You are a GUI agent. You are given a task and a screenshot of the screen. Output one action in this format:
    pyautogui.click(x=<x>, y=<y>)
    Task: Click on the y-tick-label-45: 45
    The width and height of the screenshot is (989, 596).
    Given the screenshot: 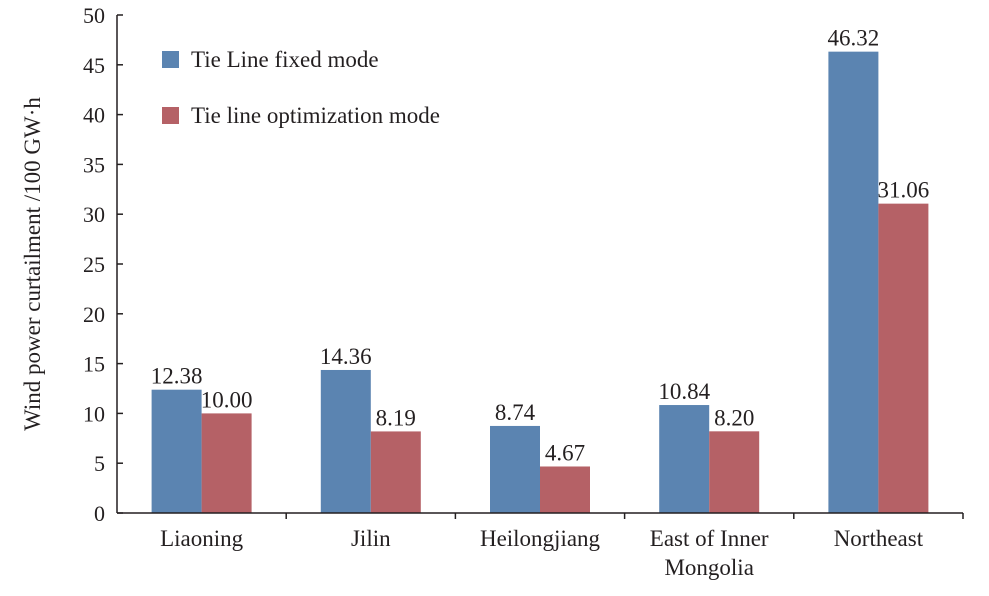 What is the action you would take?
    pyautogui.click(x=94, y=65)
    